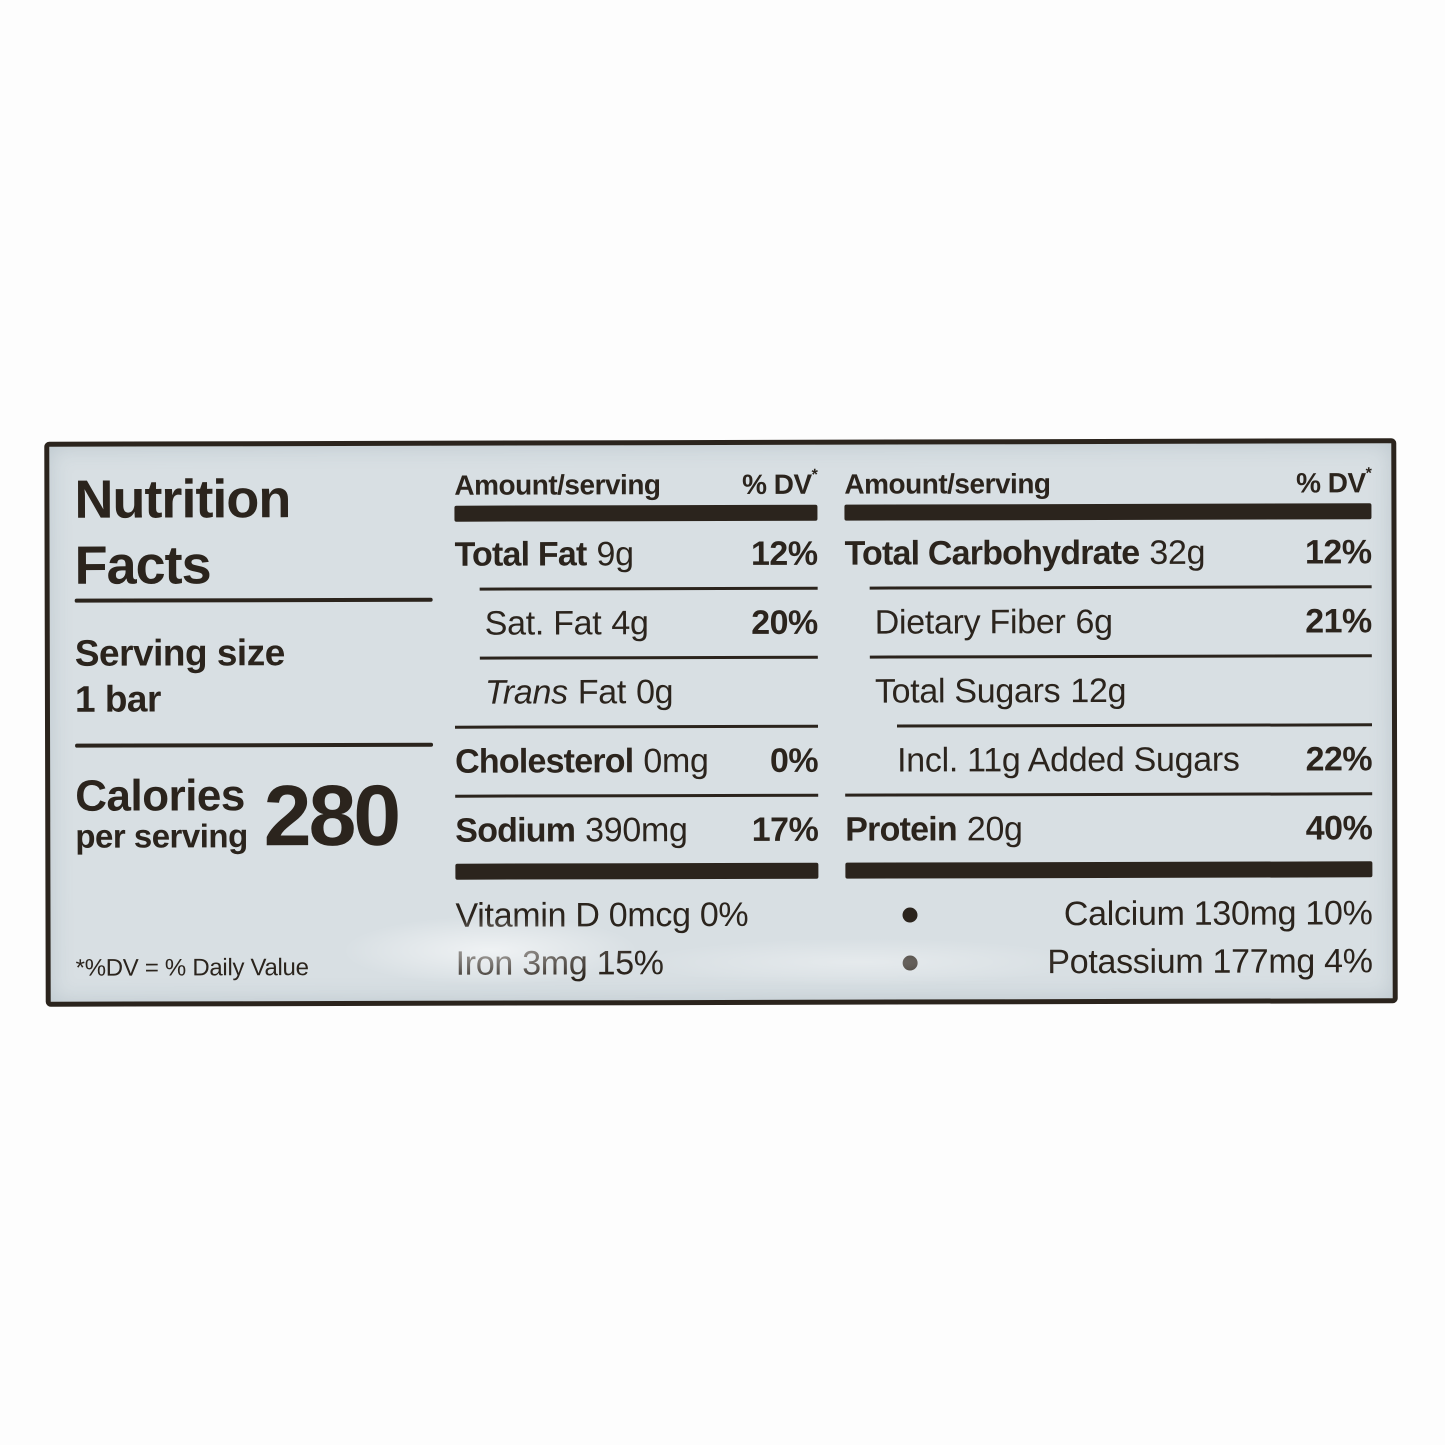  What do you see at coordinates (967, 691) in the screenshot?
I see `nutrient-name: Total Sugars` at bounding box center [967, 691].